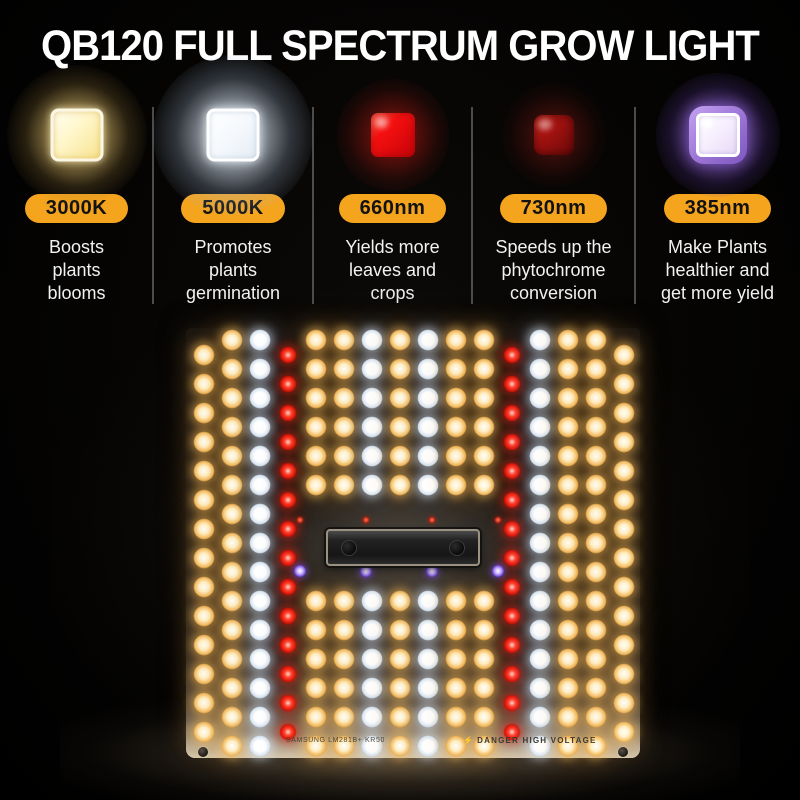 This screenshot has height=800, width=800. I want to click on led-purple, so click(432, 571).